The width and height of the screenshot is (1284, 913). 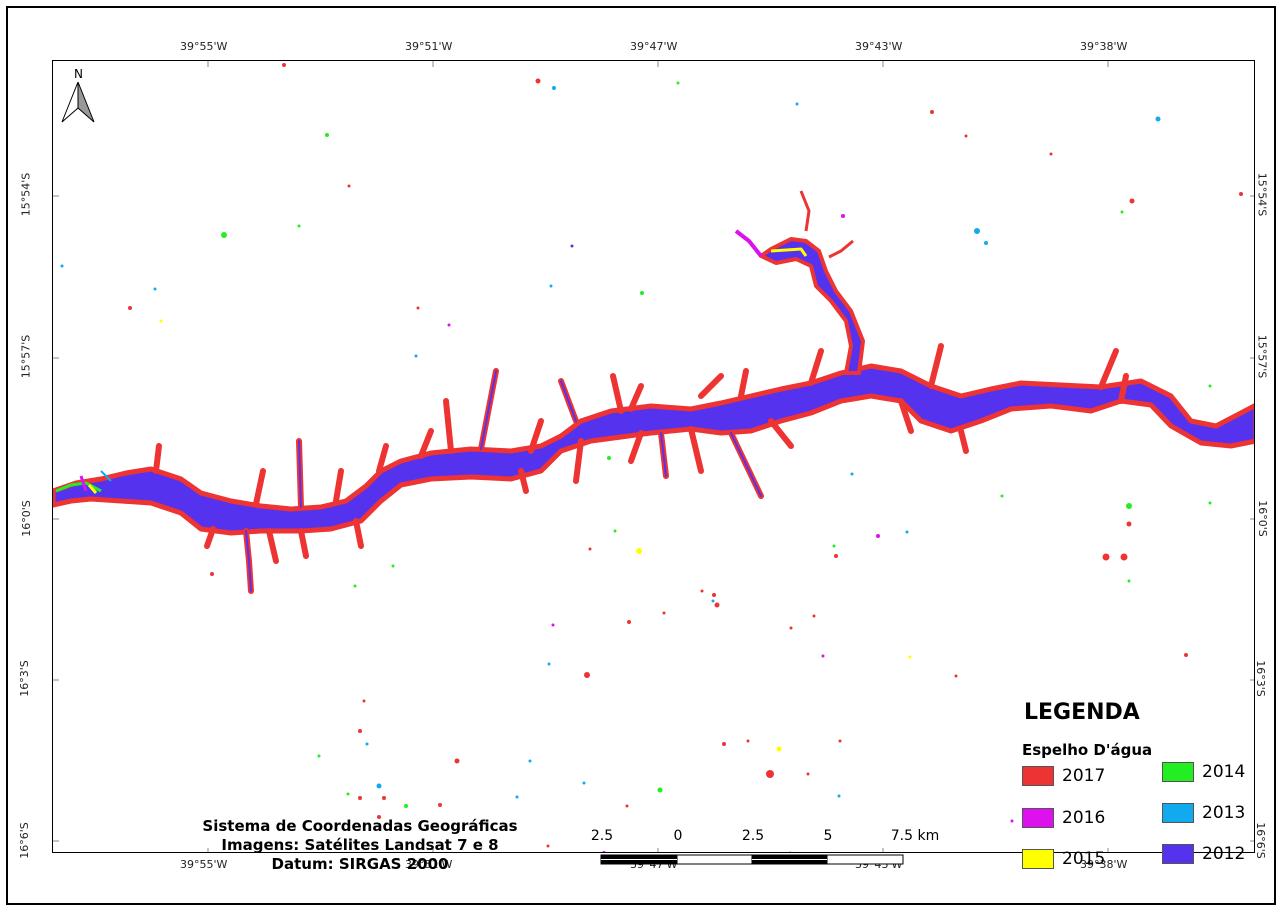 What do you see at coordinates (83, 482) in the screenshot?
I see `left-inlet` at bounding box center [83, 482].